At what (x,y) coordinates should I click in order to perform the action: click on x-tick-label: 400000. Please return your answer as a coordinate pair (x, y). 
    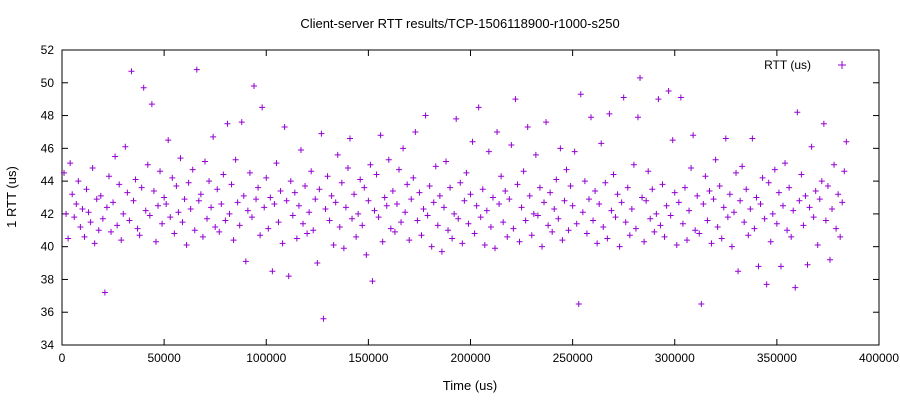
    Looking at the image, I should click on (879, 358).